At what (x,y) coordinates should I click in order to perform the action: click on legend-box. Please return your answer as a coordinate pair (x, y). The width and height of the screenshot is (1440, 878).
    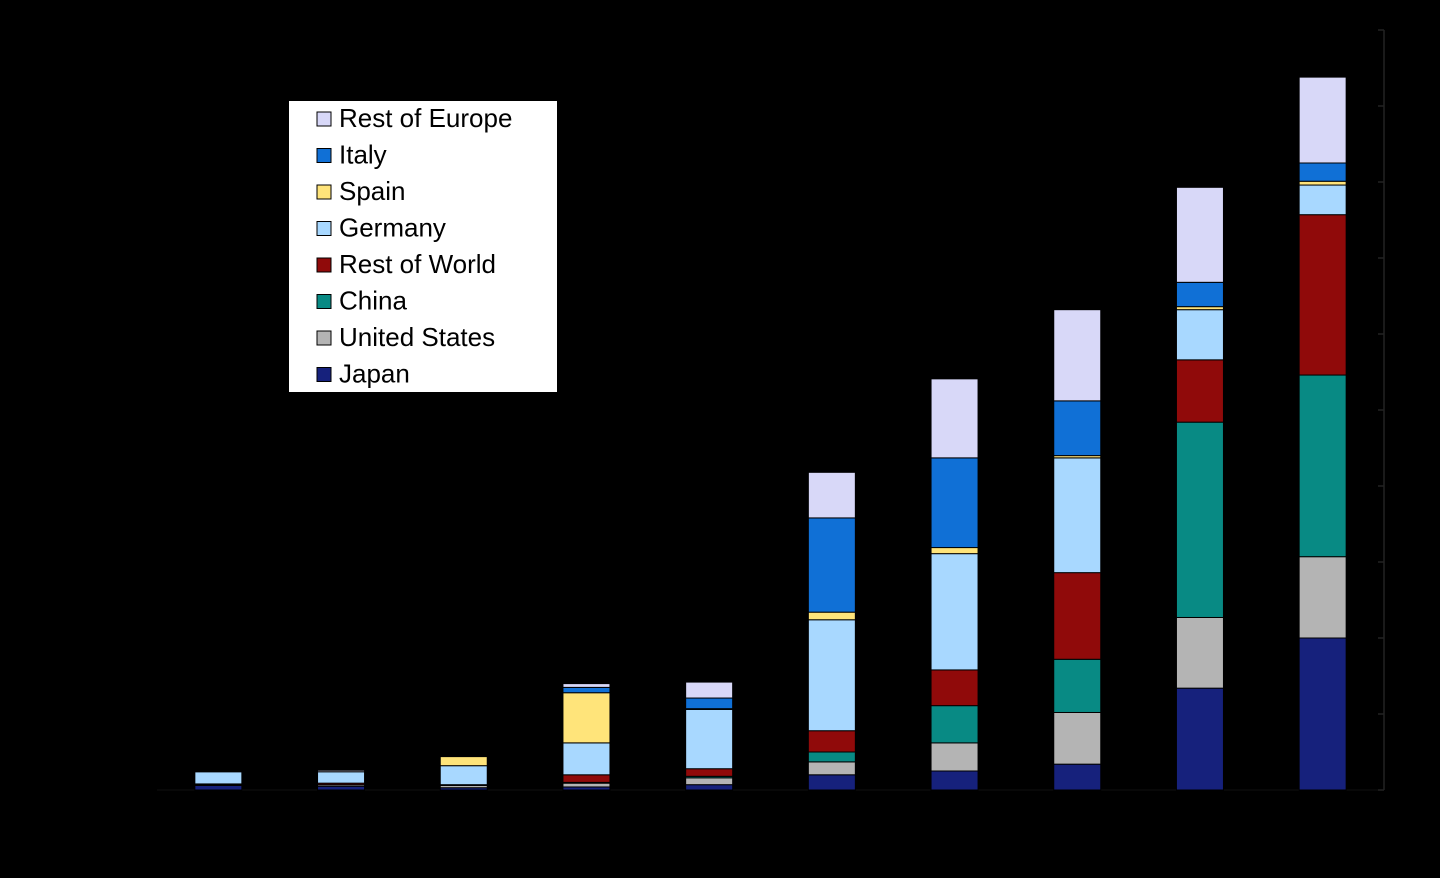
    Looking at the image, I should click on (423, 246).